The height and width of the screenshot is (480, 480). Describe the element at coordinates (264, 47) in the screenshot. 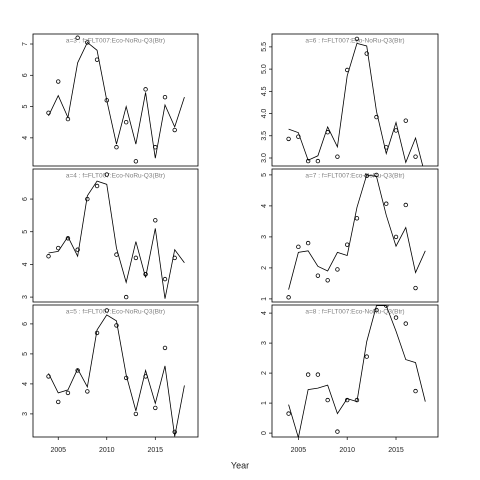

I see `y-tick-label: 5.5` at that location.